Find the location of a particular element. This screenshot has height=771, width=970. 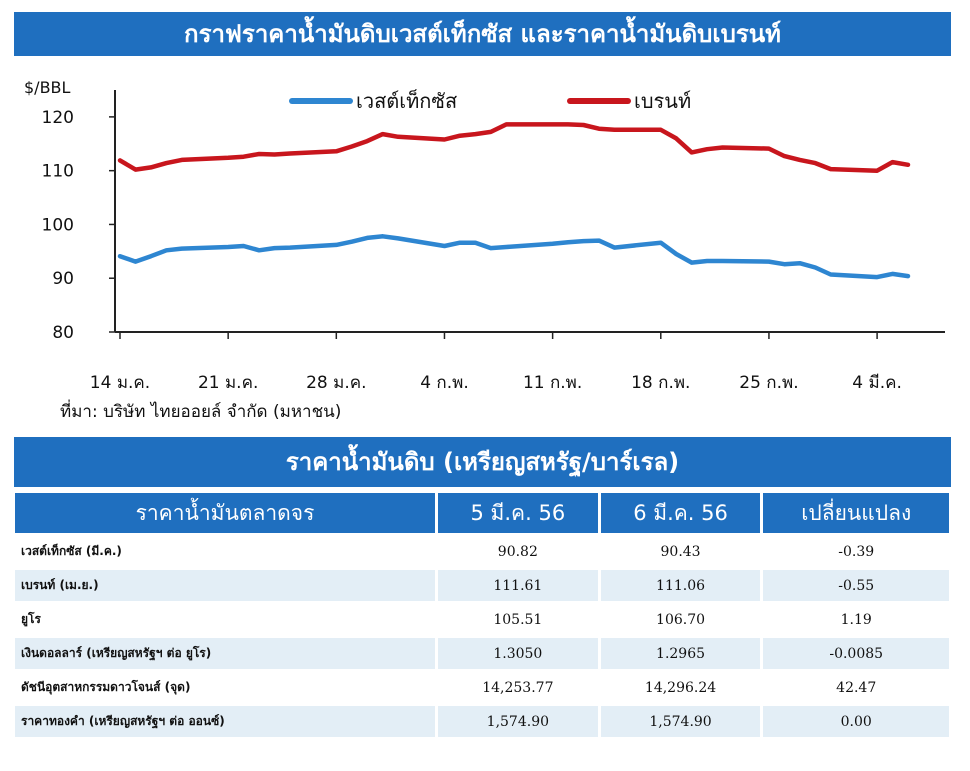

x-tick-label: 14 ม.ค. is located at coordinates (120, 383).